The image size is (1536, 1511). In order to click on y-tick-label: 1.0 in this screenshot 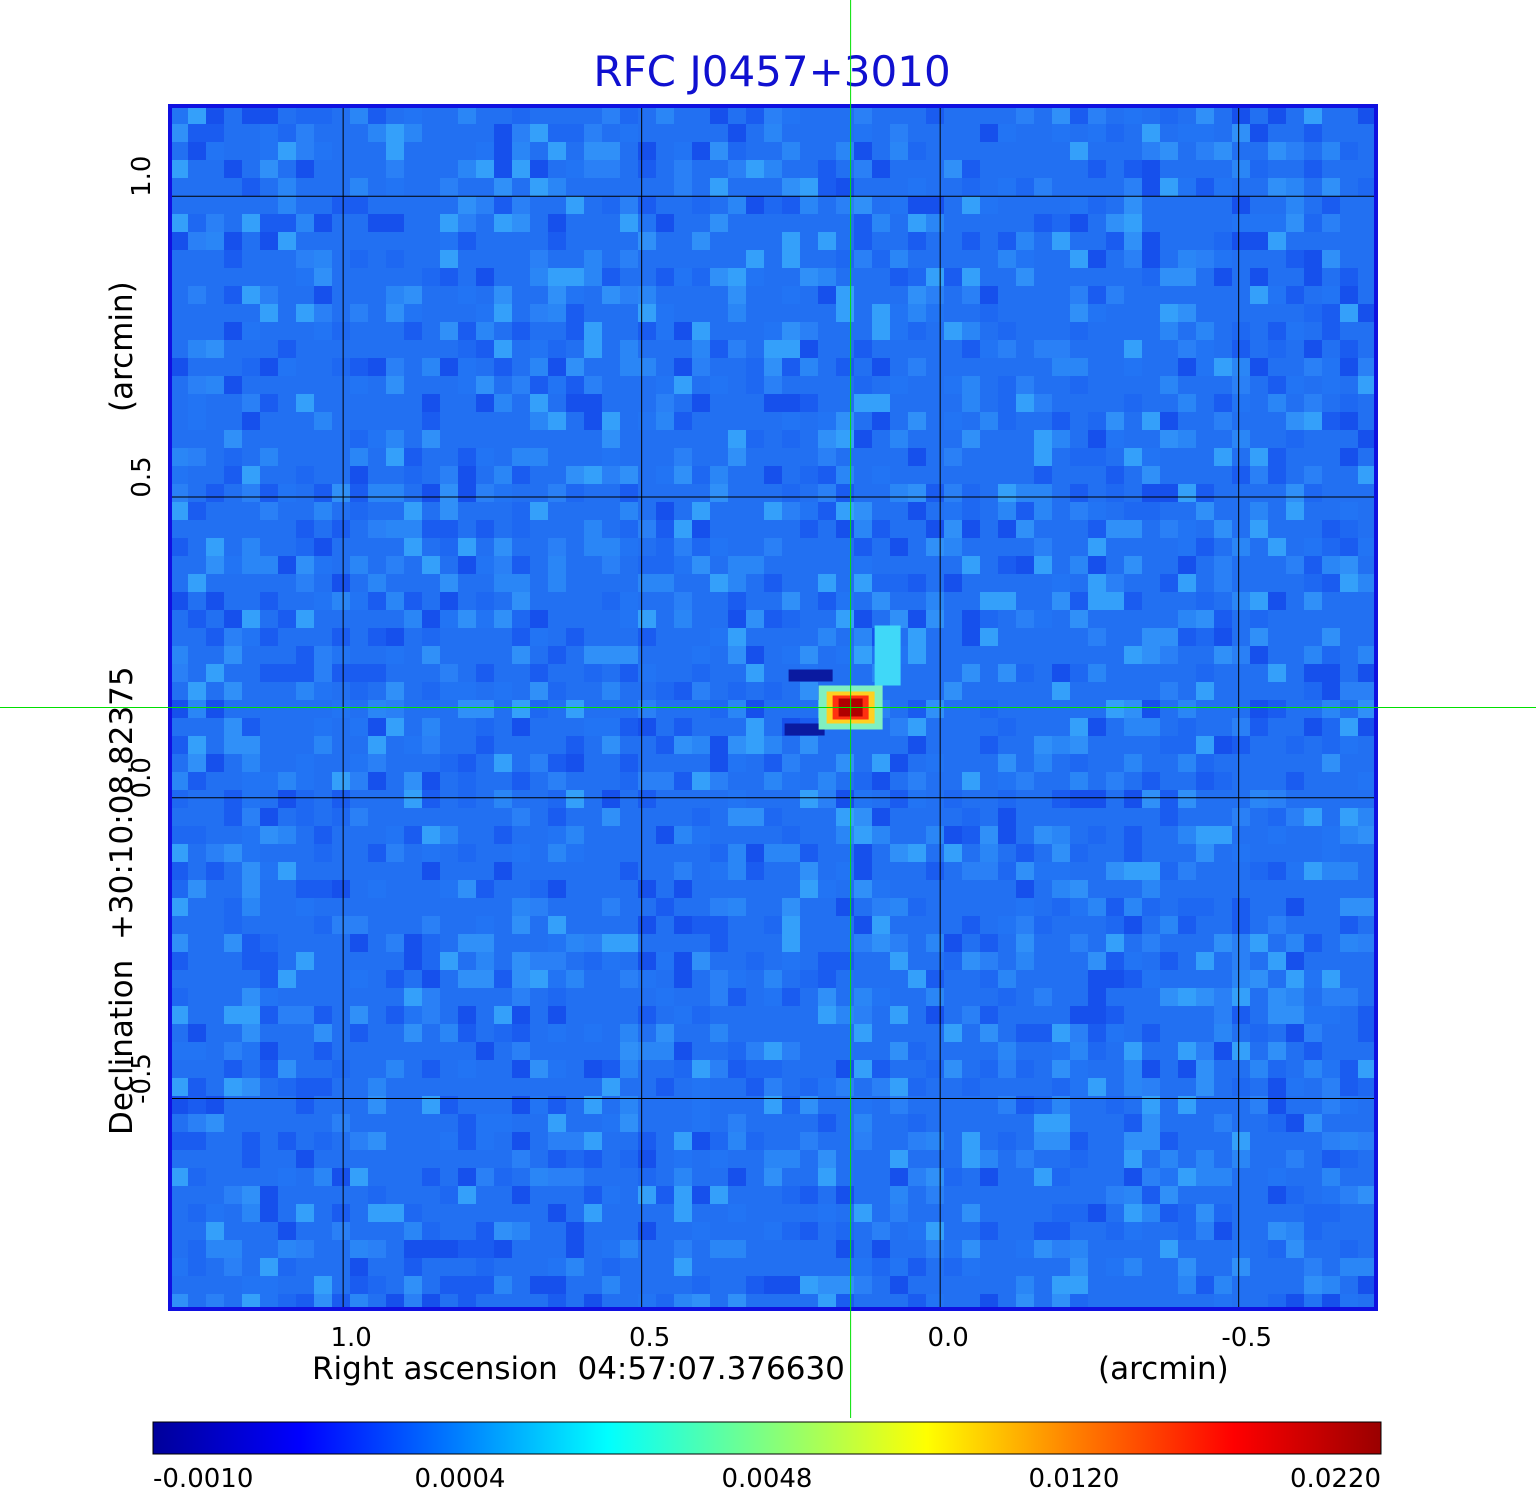, I will do `click(142, 176)`.